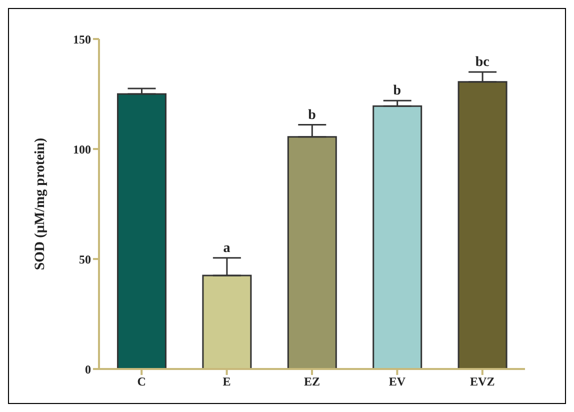 This screenshot has height=412, width=574. Describe the element at coordinates (40, 204) in the screenshot. I see `y-axis-title: SOD (µM/mg protein)` at that location.